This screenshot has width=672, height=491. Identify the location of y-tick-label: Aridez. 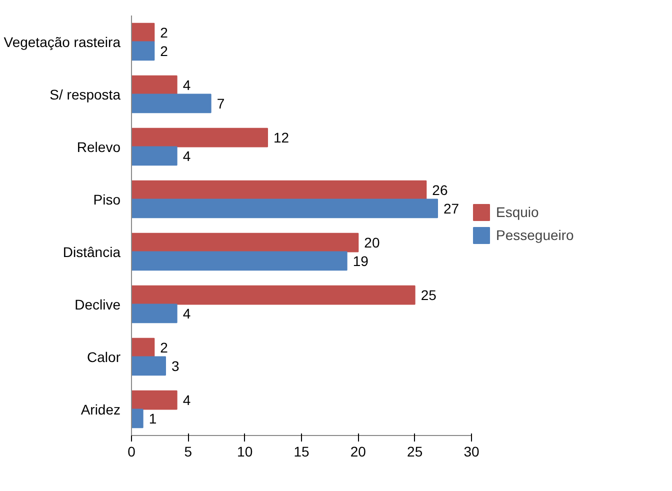
(100, 409).